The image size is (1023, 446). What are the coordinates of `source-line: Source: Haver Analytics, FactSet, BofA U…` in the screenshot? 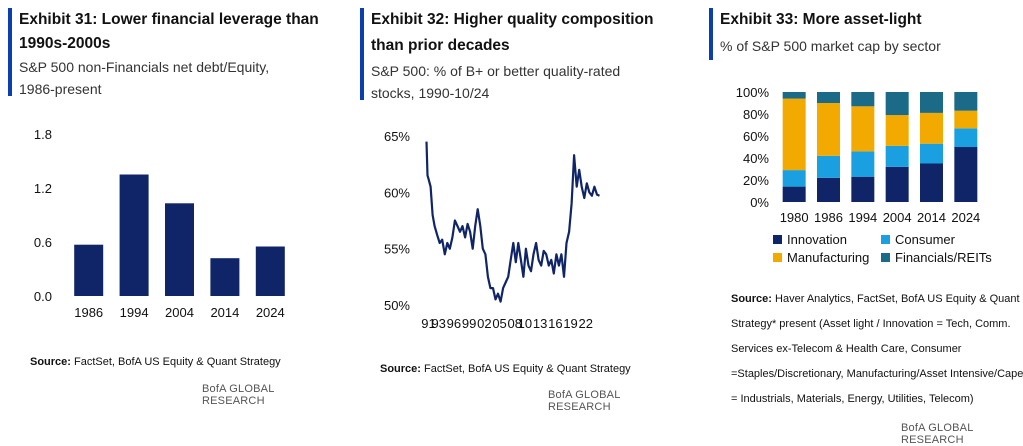 It's located at (877, 299).